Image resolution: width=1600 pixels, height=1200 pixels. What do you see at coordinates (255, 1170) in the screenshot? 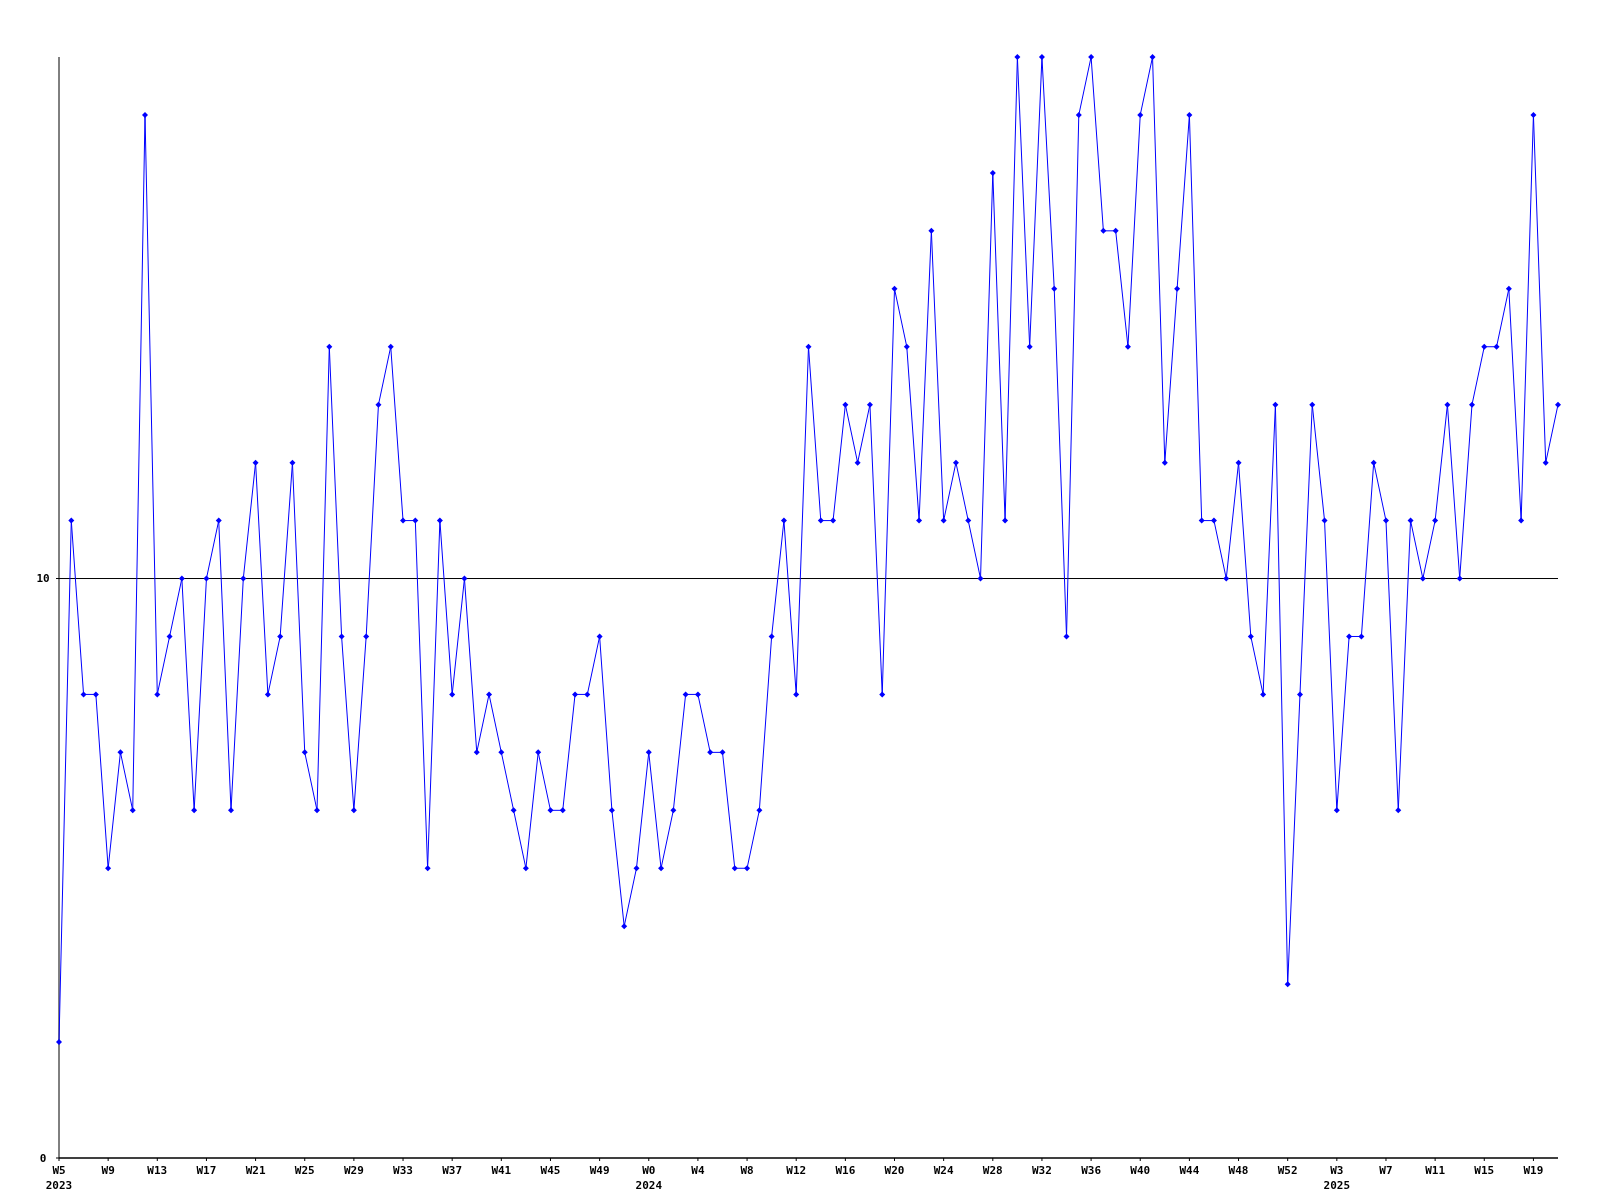
I see `x-tick-label: W21` at bounding box center [255, 1170].